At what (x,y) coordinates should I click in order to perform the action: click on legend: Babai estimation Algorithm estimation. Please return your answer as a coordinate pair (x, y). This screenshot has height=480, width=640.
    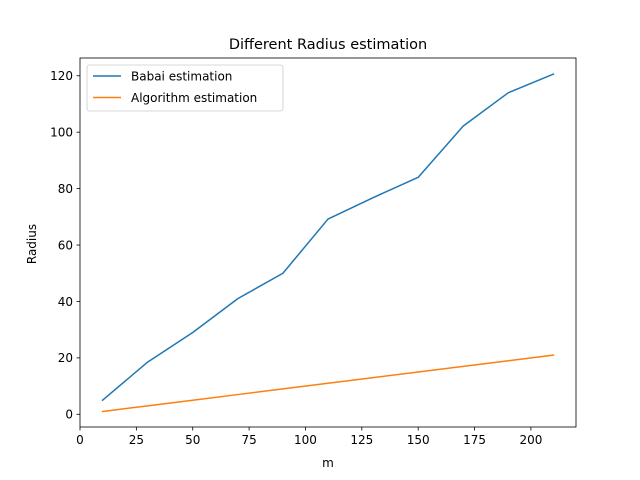
    Looking at the image, I should click on (185, 88).